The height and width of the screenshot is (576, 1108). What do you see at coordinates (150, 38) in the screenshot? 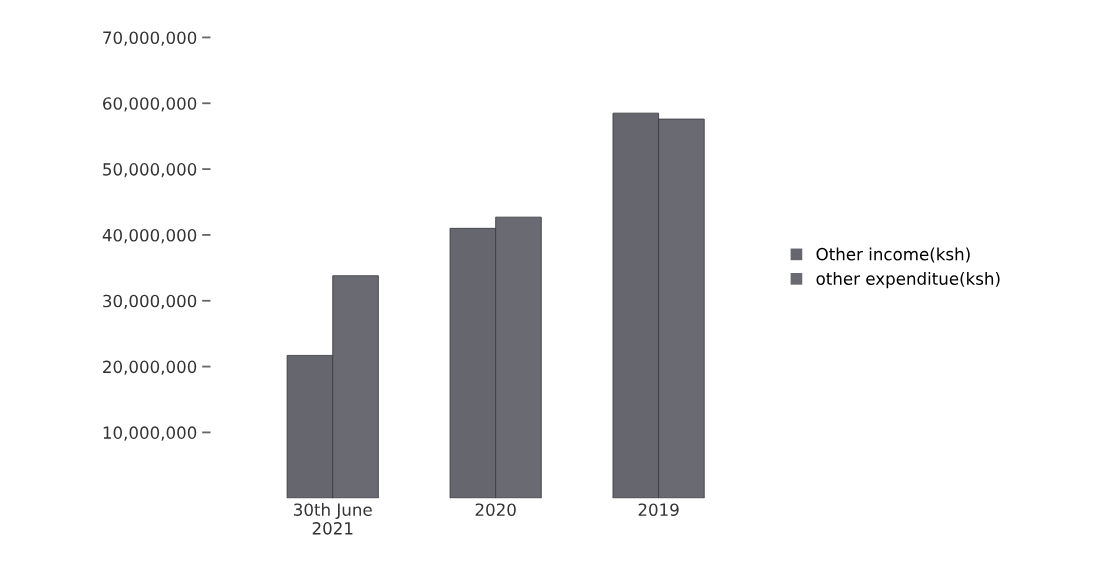
I see `y-tick-label: 70,000,000` at bounding box center [150, 38].